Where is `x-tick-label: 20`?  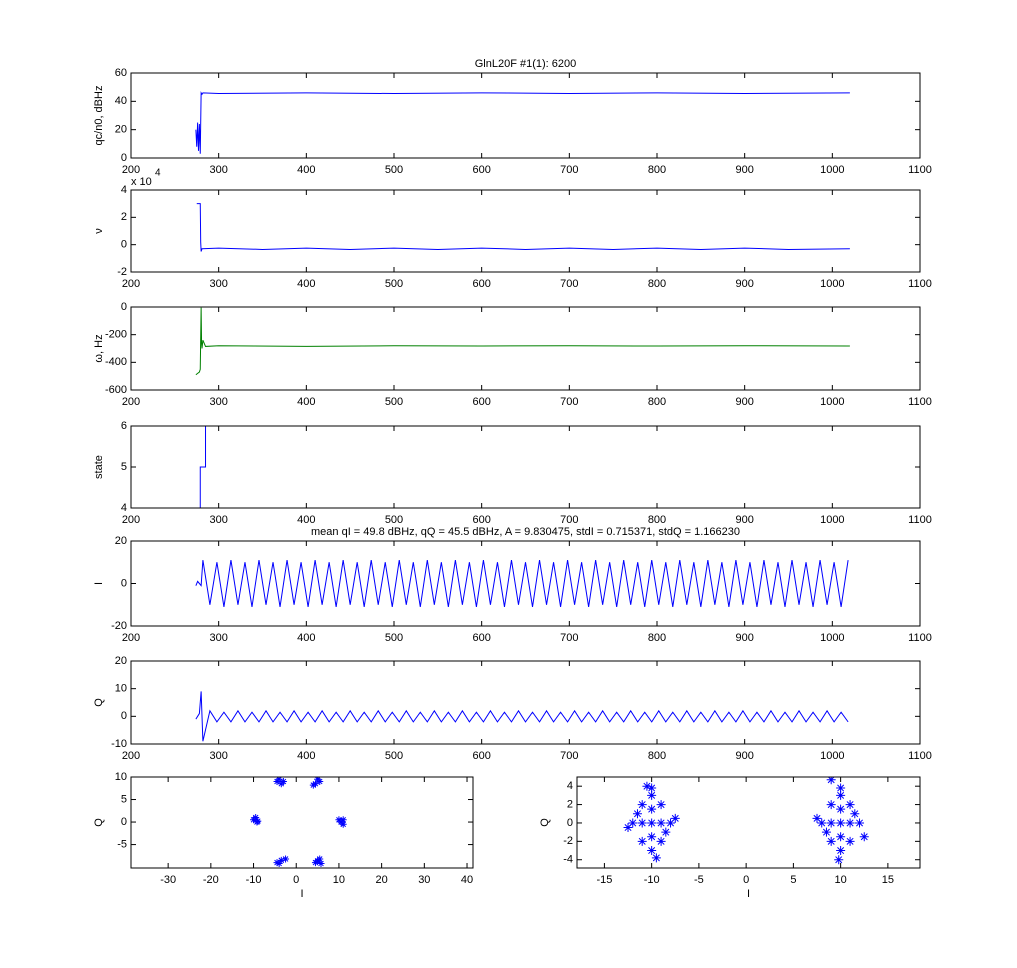 x-tick-label: 20 is located at coordinates (382, 880).